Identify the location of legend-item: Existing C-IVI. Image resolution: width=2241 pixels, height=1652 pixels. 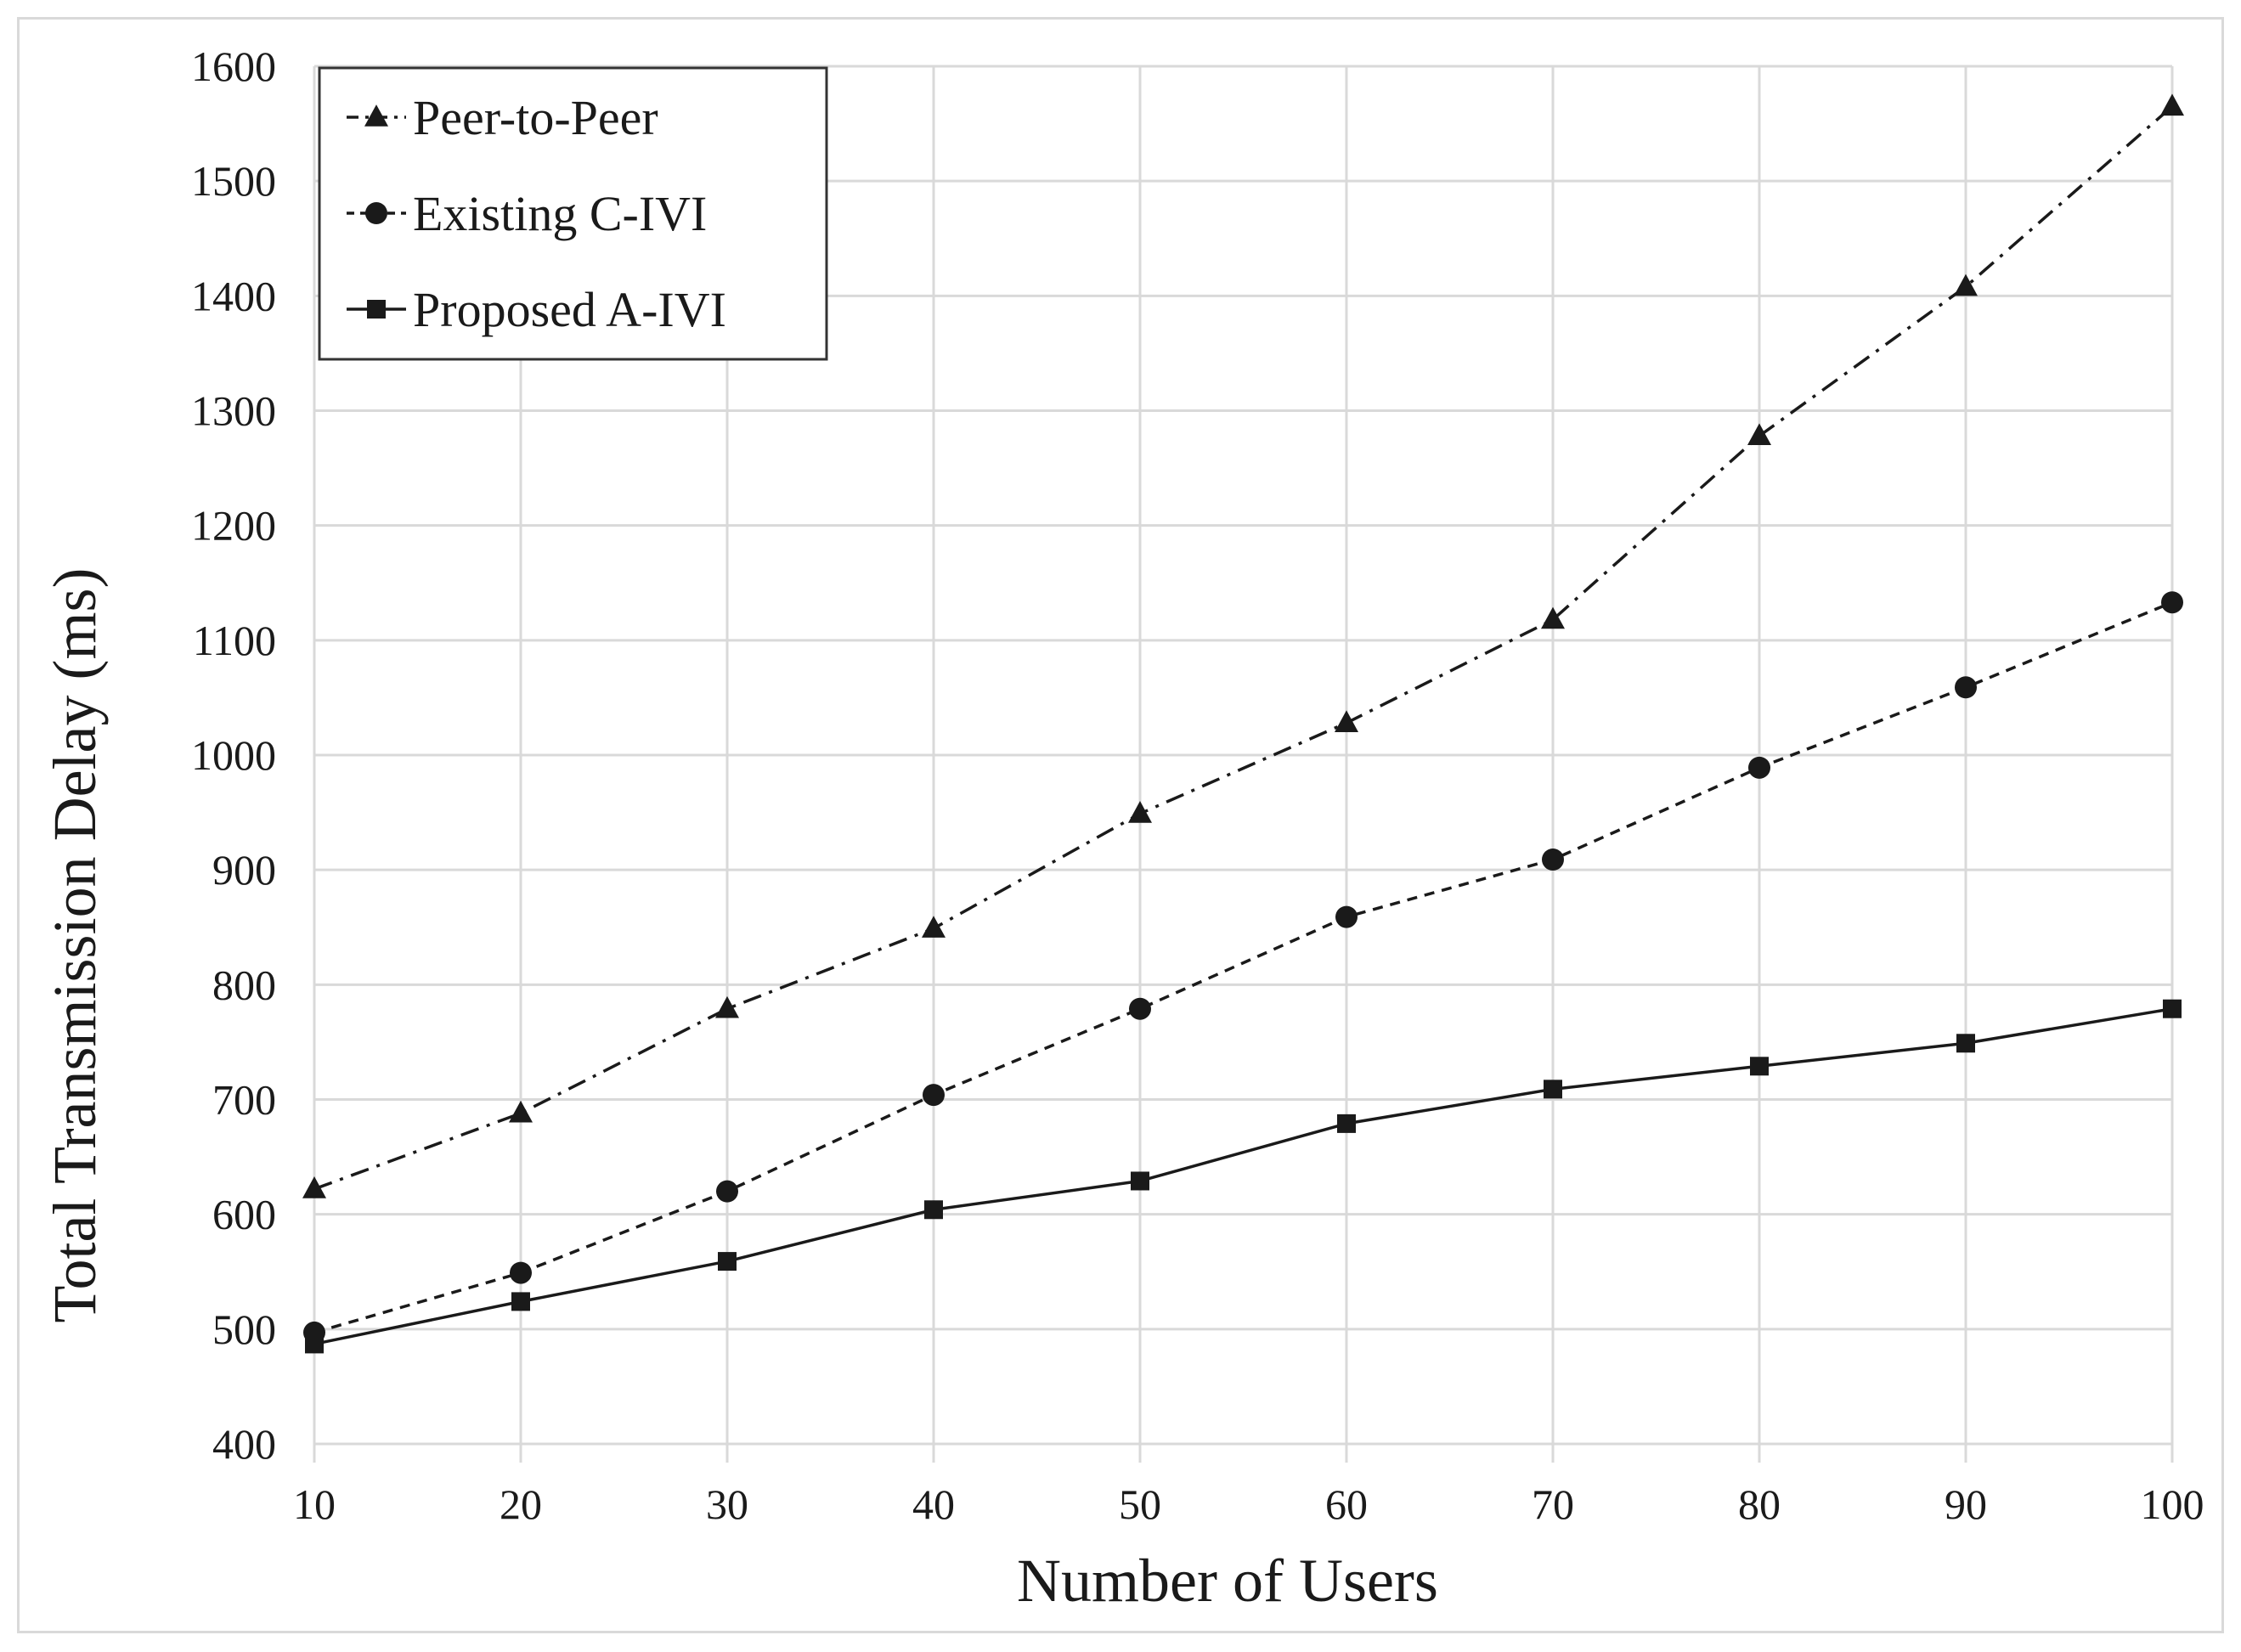
(527, 213).